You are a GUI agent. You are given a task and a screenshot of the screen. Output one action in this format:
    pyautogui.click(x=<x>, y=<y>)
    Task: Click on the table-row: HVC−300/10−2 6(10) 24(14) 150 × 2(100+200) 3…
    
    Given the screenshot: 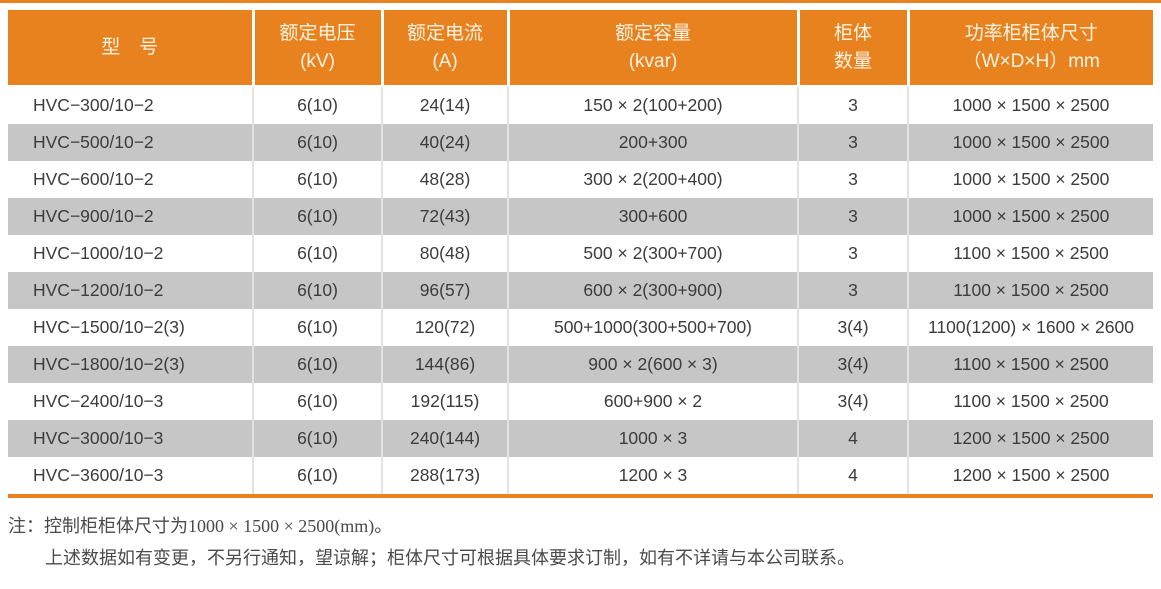 What is the action you would take?
    pyautogui.click(x=580, y=105)
    